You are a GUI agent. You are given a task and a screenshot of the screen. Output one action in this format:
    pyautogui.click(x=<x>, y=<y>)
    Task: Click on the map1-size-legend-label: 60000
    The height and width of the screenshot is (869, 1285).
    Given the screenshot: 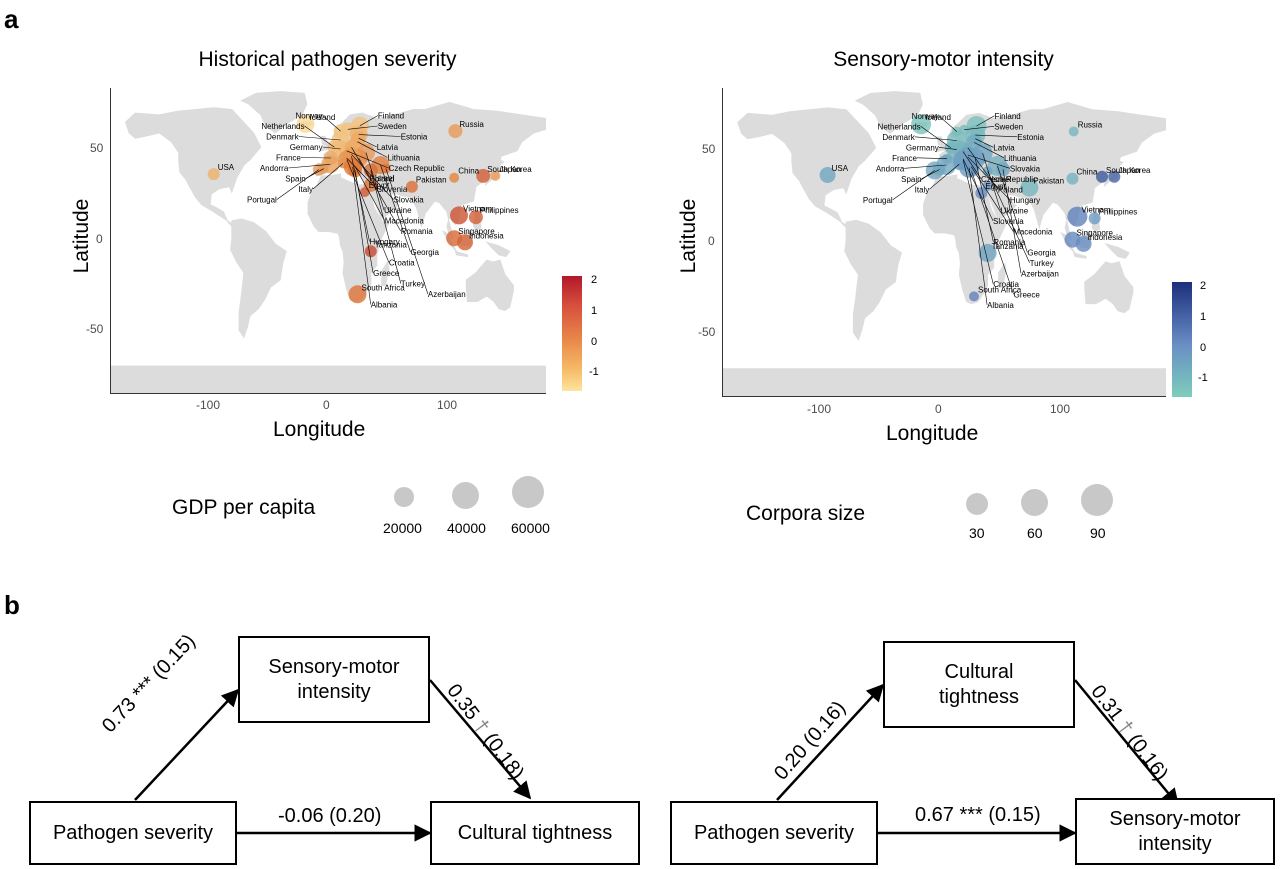 What is the action you would take?
    pyautogui.click(x=530, y=528)
    